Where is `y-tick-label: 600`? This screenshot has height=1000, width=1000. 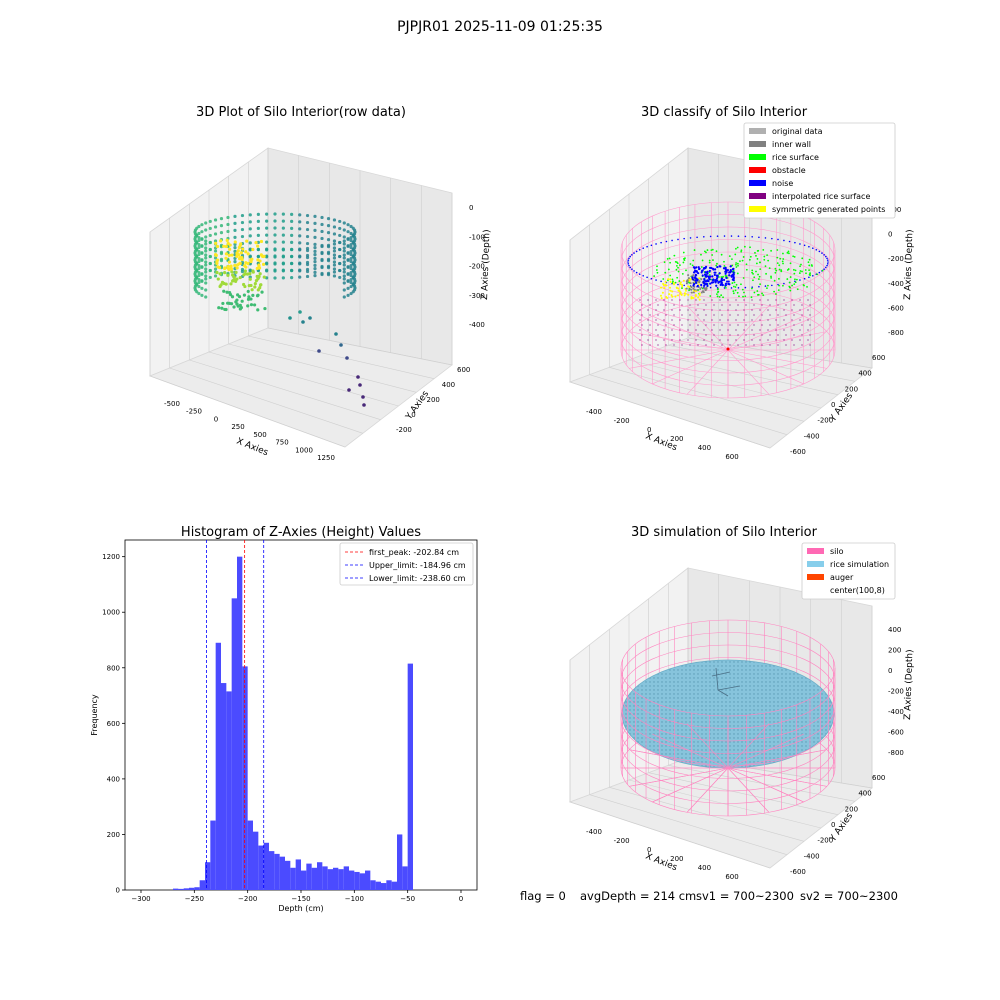
y-tick-label: 600 is located at coordinates (113, 724).